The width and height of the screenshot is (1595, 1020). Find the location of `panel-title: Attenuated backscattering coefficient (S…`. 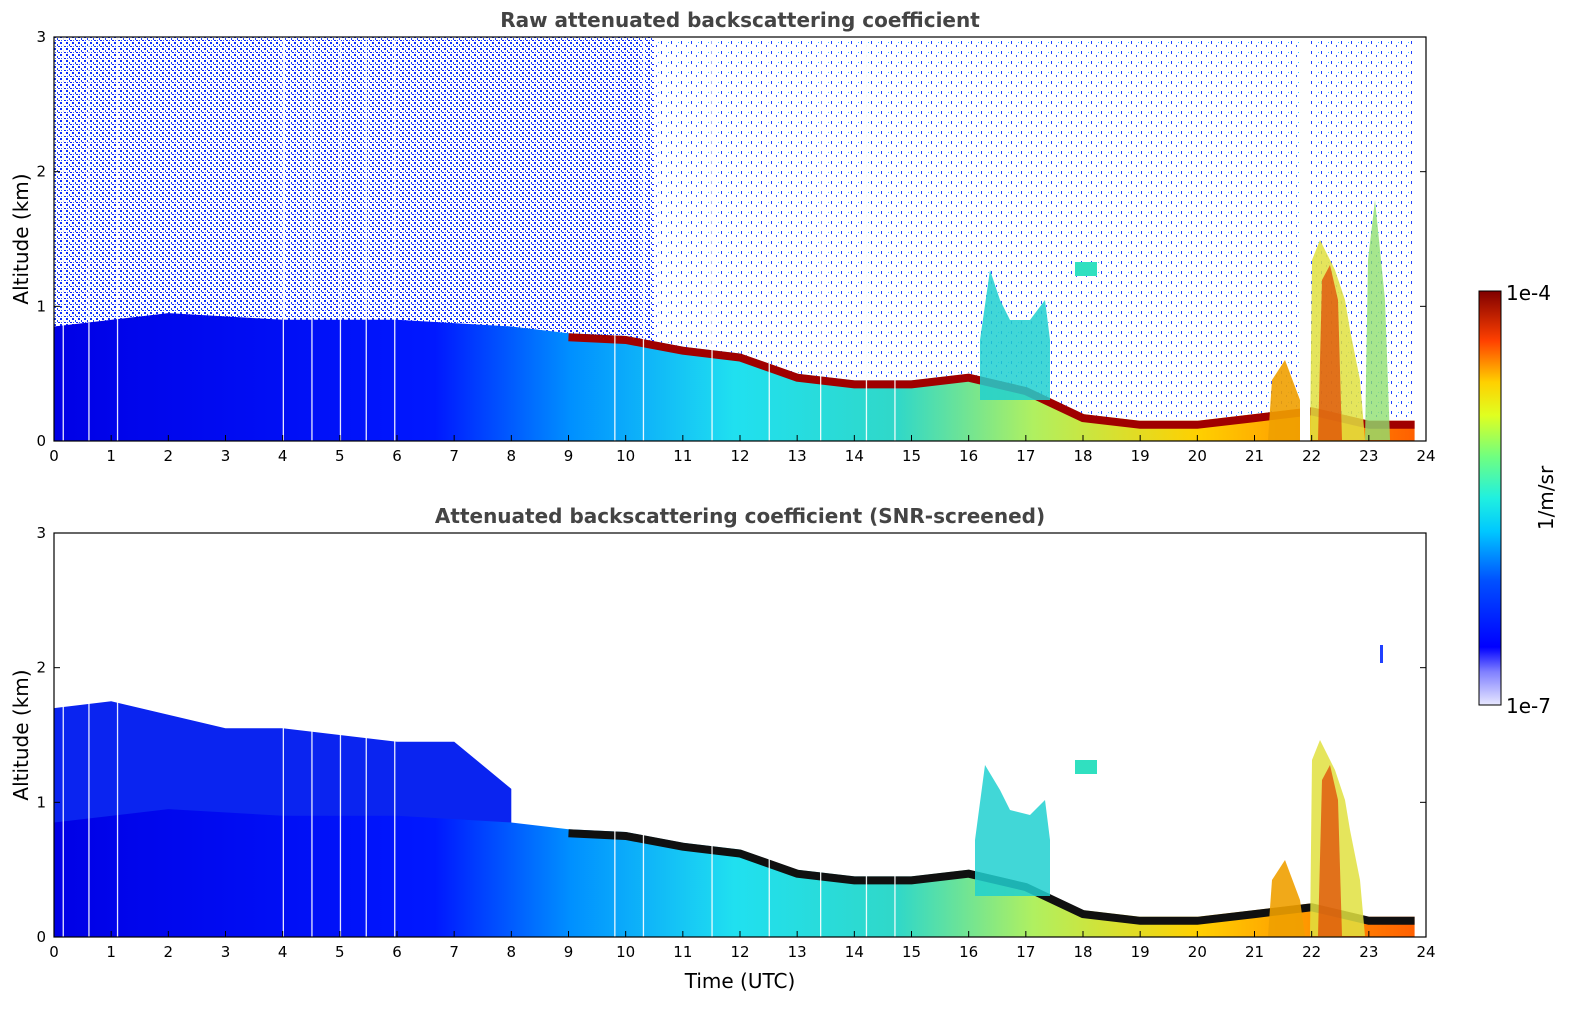

panel-title: Attenuated backscattering coefficient (S… is located at coordinates (740, 516).